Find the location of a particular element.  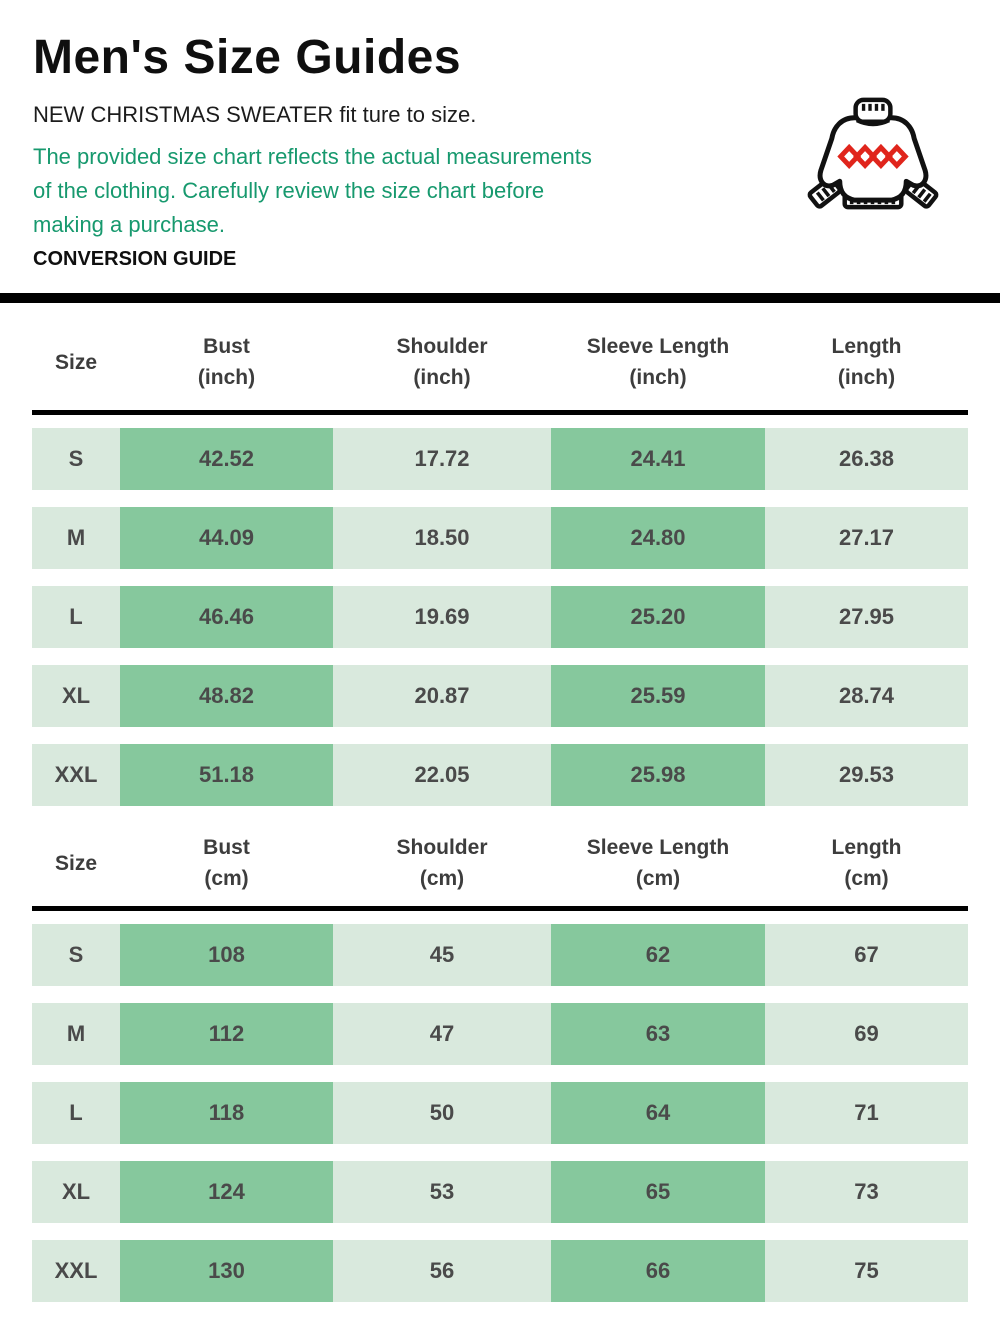

table-row: M 112 47 63 69 is located at coordinates (500, 1034).